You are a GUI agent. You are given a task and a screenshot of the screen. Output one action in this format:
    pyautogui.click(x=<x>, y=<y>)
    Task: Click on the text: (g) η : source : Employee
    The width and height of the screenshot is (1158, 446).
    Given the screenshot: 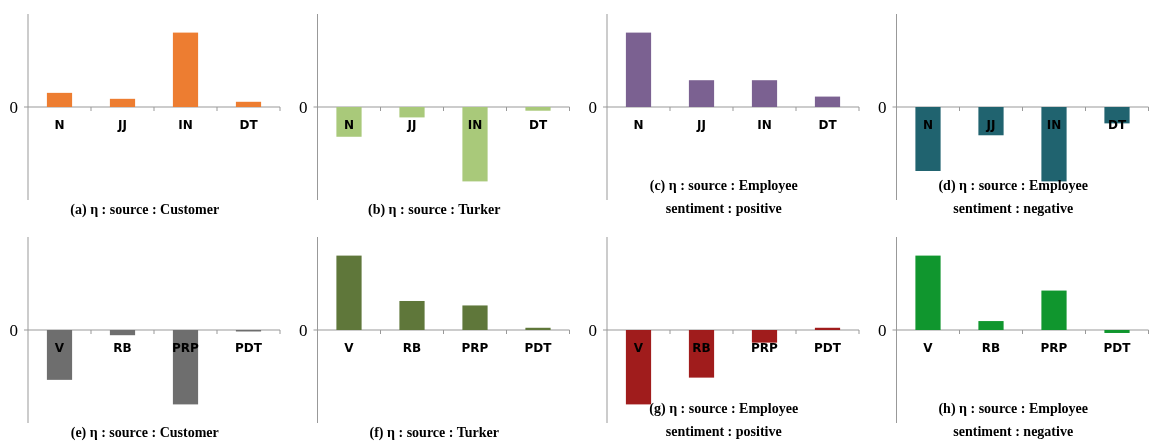 What is the action you would take?
    pyautogui.click(x=724, y=409)
    